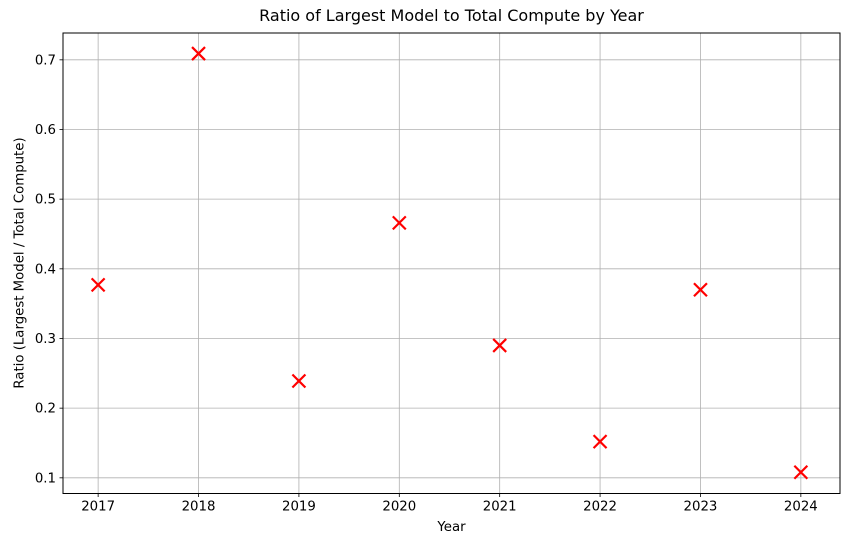 The image size is (846, 547). Describe the element at coordinates (801, 507) in the screenshot. I see `x-tick-label: 2024` at that location.